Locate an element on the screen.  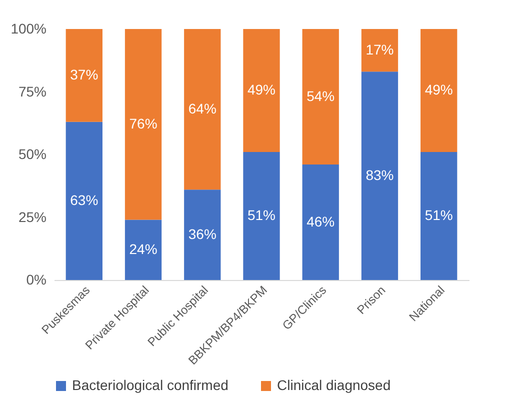
y-tick-label: 25% is located at coordinates (32, 216).